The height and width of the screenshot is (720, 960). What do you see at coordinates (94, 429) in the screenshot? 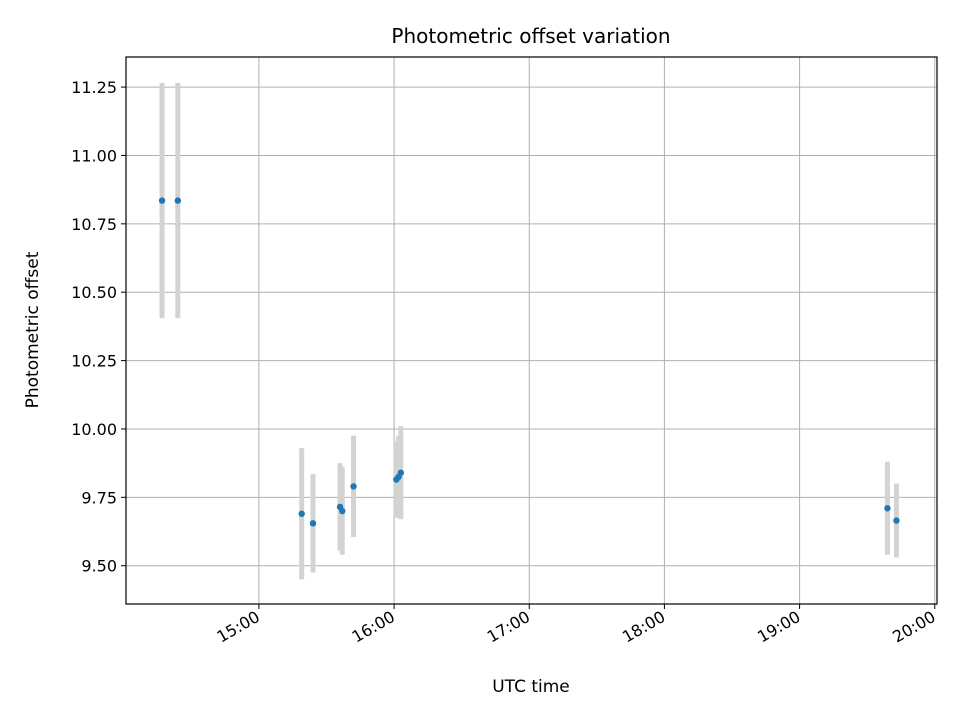
I see `y-tick-label: 10.00` at bounding box center [94, 429].